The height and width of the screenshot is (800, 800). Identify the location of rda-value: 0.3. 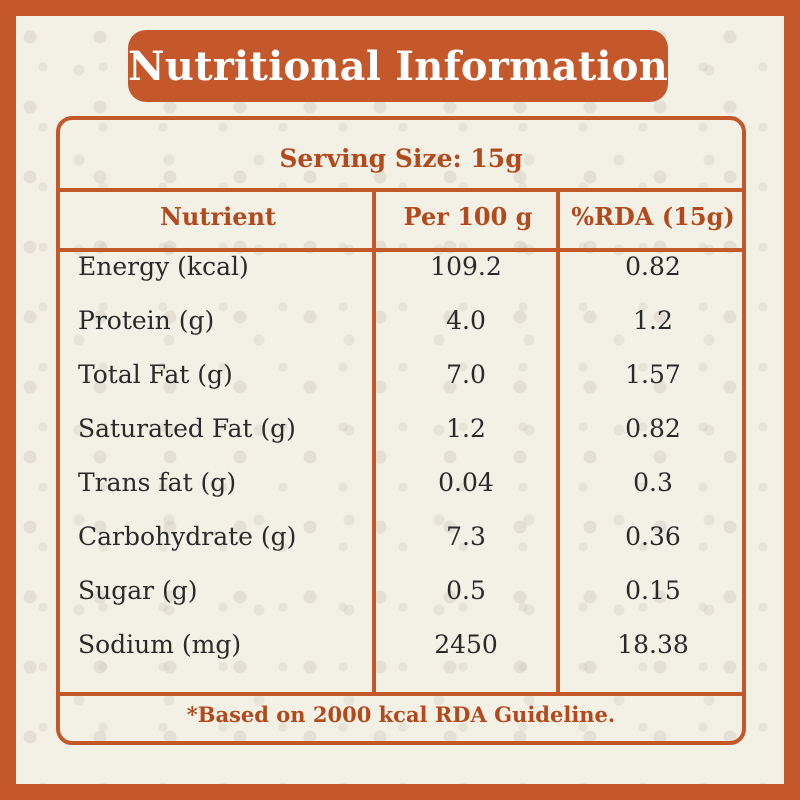
(653, 482).